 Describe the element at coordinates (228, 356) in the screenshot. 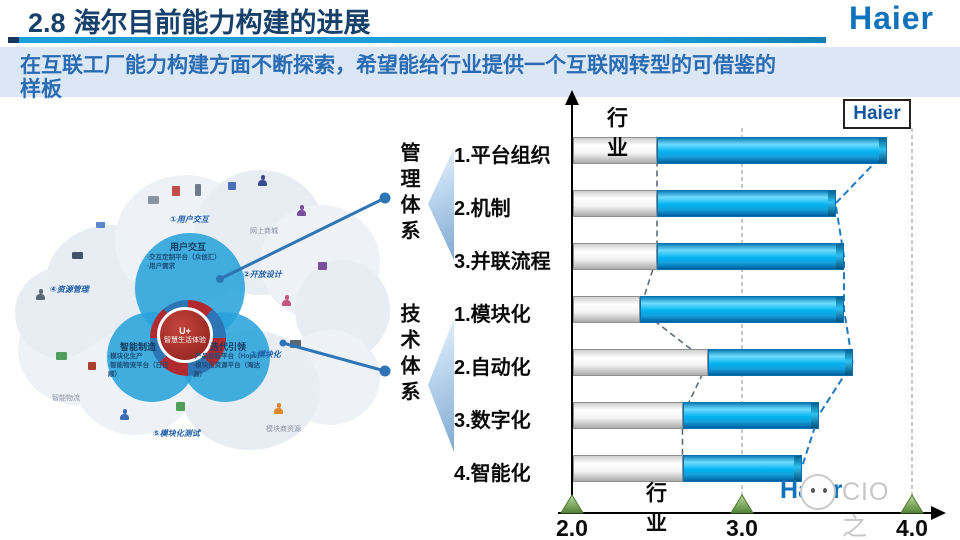

I see `petal-bullet: ·产品创新平台（Hope）` at that location.